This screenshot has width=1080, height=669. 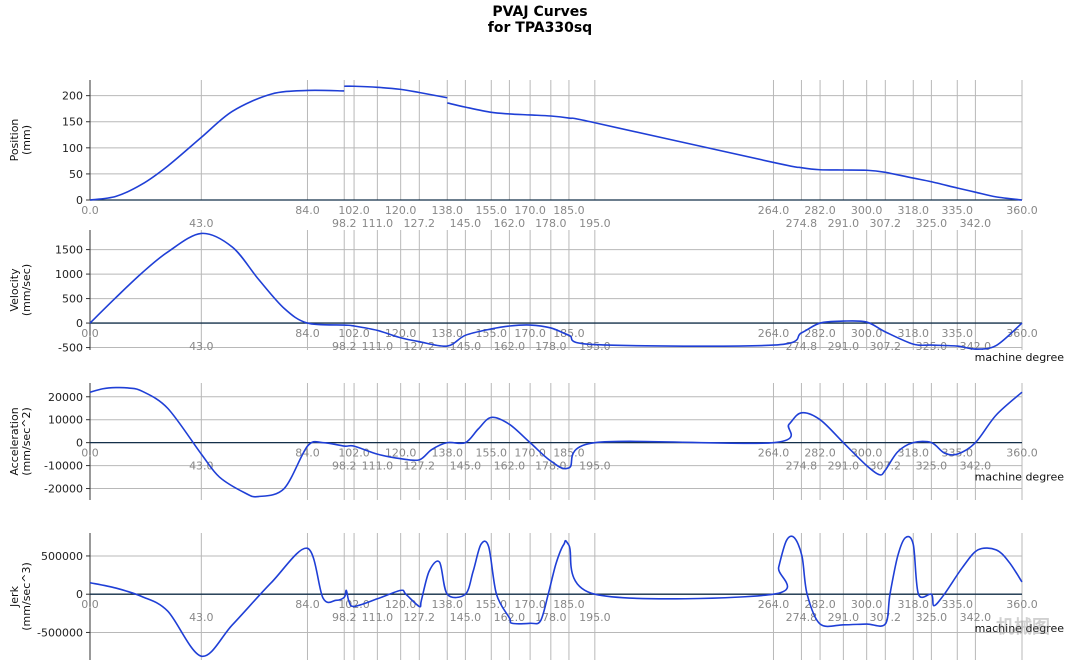 I want to click on x-tick-label: 170.0, so click(x=530, y=333).